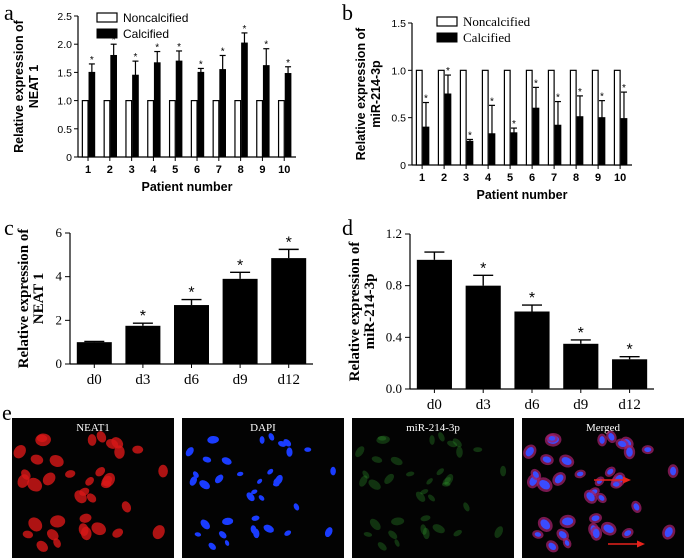  I want to click on x-tick-label: d0, so click(94, 380).